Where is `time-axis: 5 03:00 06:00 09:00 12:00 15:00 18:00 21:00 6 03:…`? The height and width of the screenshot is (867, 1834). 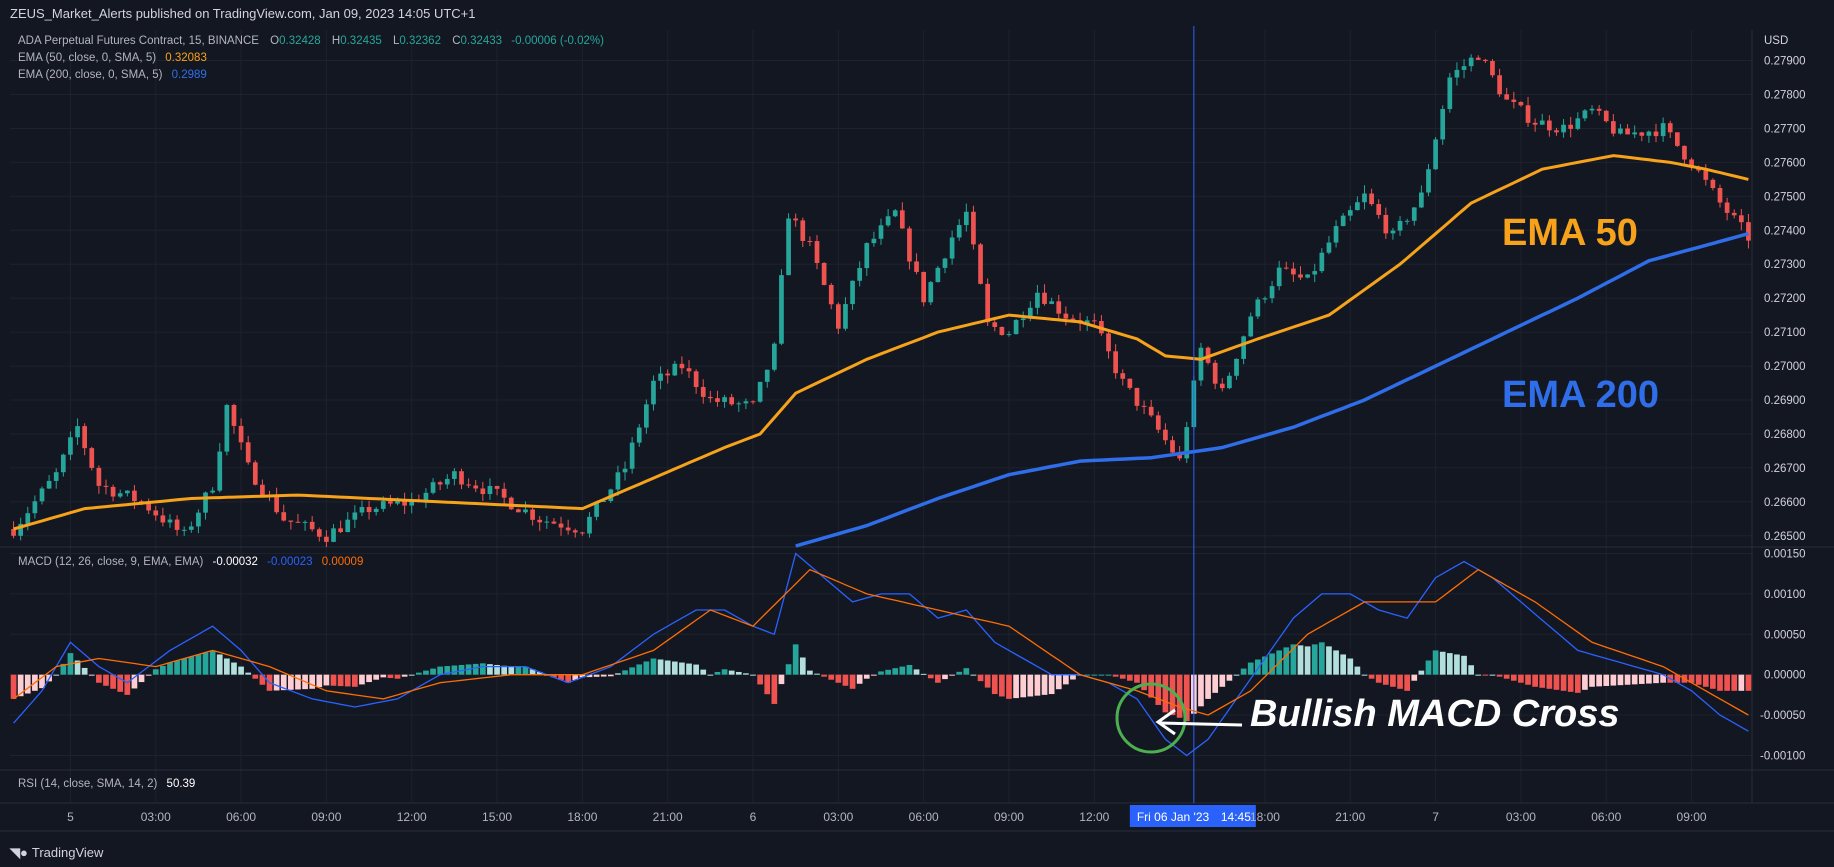 time-axis: 5 03:00 06:00 09:00 12:00 15:00 18:00 21:00 6 03:… is located at coordinates (887, 817).